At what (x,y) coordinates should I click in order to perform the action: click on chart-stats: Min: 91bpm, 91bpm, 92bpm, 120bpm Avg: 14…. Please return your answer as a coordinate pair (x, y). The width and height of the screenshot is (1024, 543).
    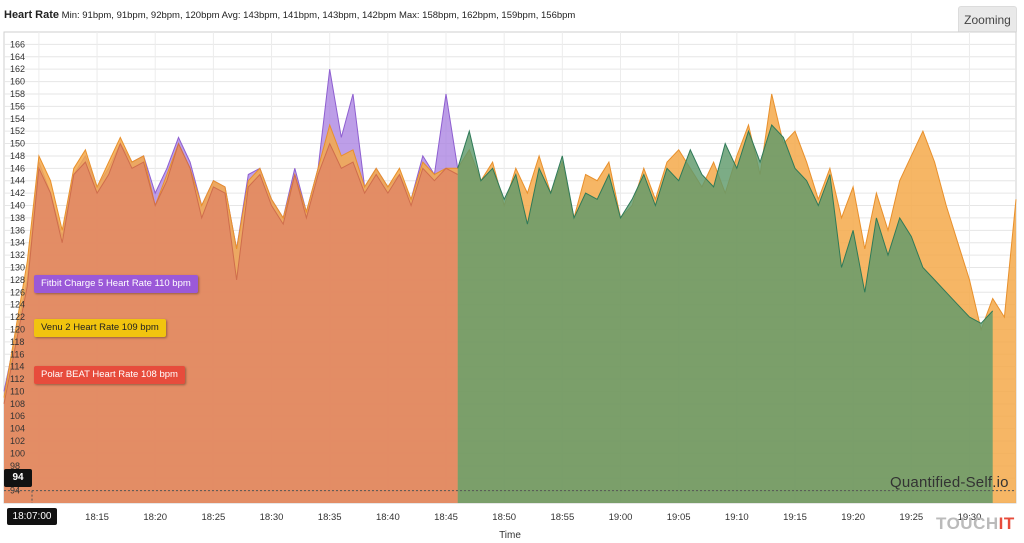
    Looking at the image, I should click on (318, 15).